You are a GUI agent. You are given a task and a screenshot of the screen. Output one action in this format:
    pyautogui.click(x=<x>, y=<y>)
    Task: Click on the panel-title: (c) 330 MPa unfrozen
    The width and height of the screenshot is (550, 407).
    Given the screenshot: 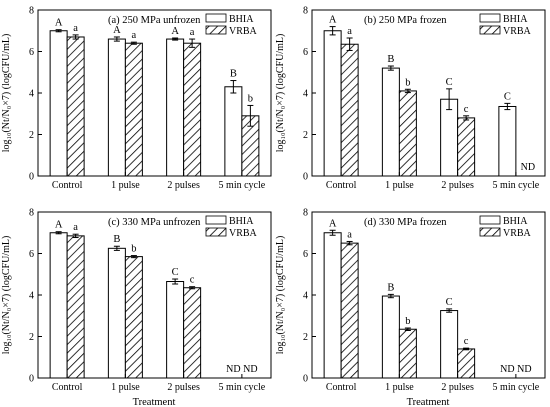 What is the action you would take?
    pyautogui.click(x=154, y=222)
    